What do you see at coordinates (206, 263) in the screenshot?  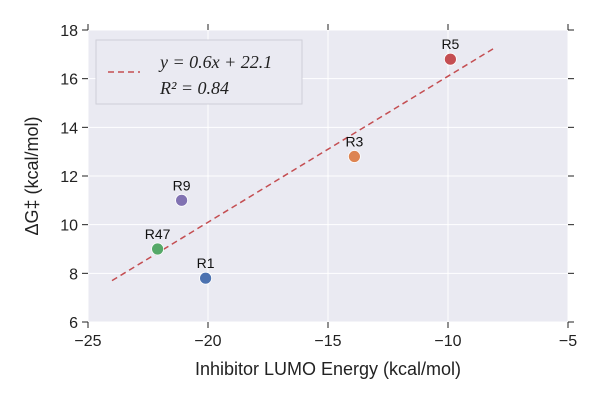 I see `point-label: R1` at bounding box center [206, 263].